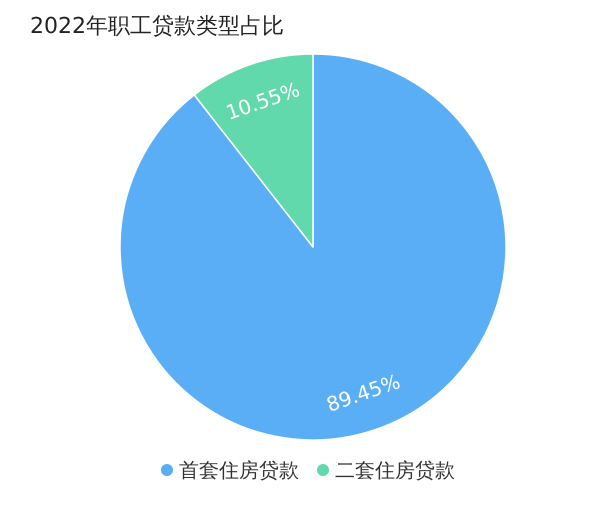 The image size is (604, 506). What do you see at coordinates (157, 26) in the screenshot?
I see `title: 2022年职工贷款类型占比` at bounding box center [157, 26].